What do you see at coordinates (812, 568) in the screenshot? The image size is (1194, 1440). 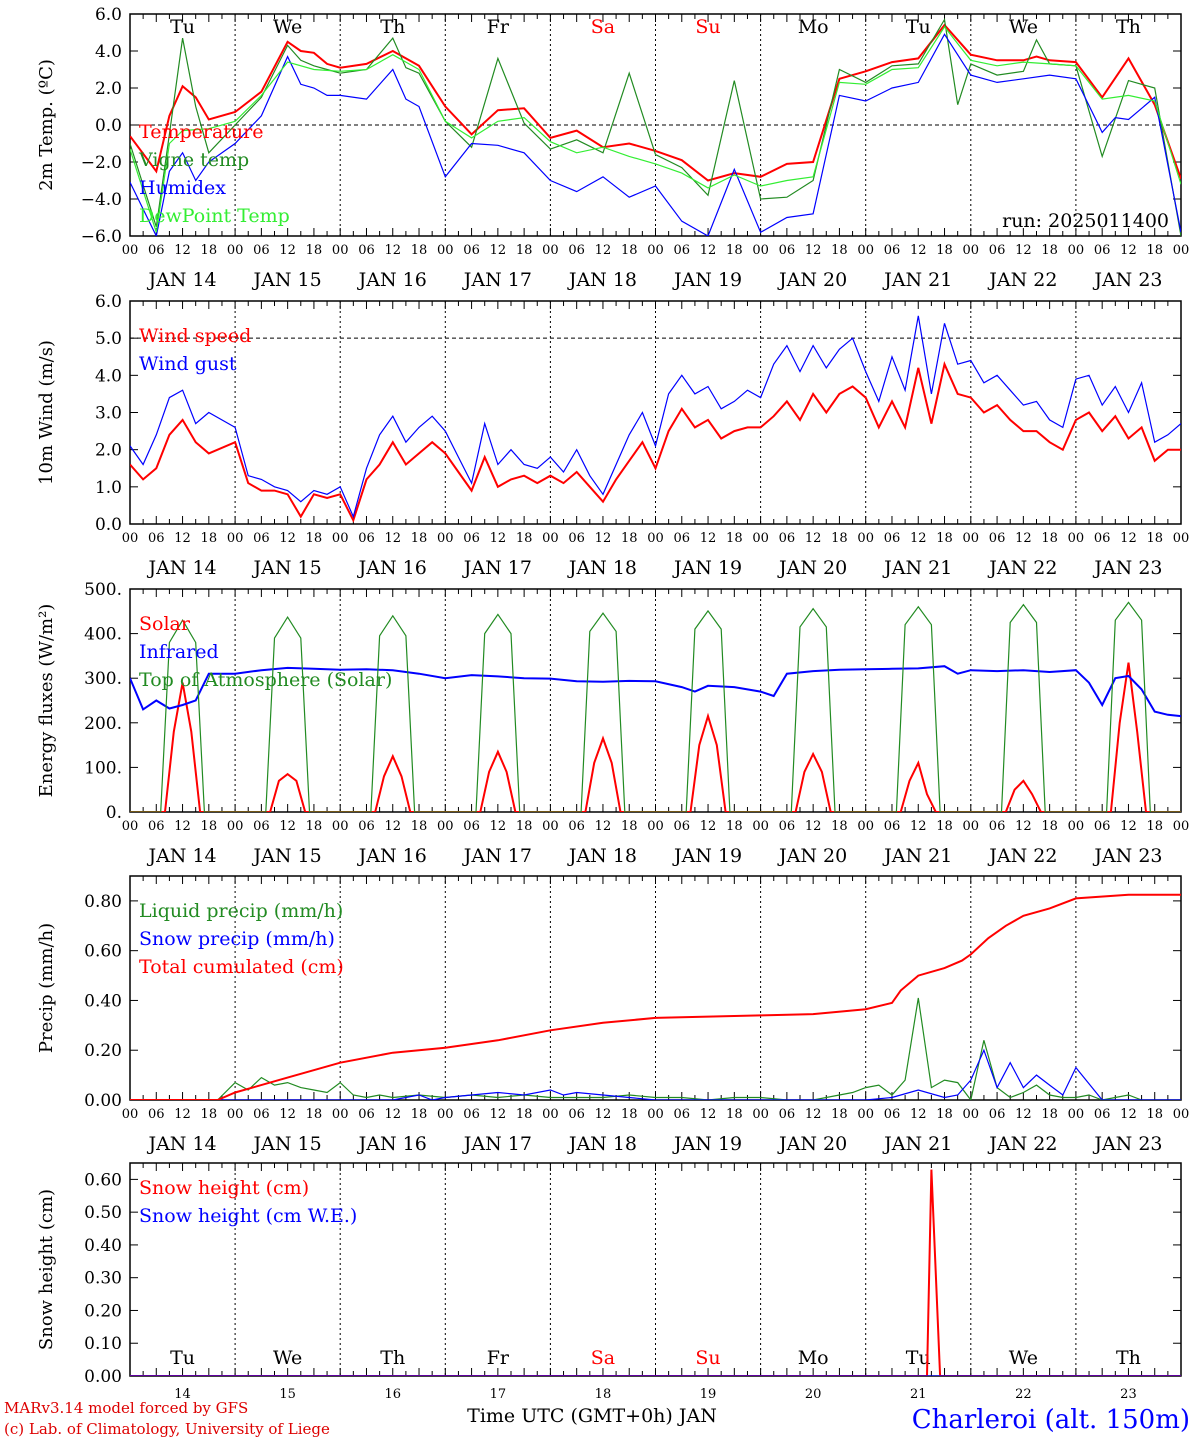 I see `date-label: JAN 20` at bounding box center [812, 568].